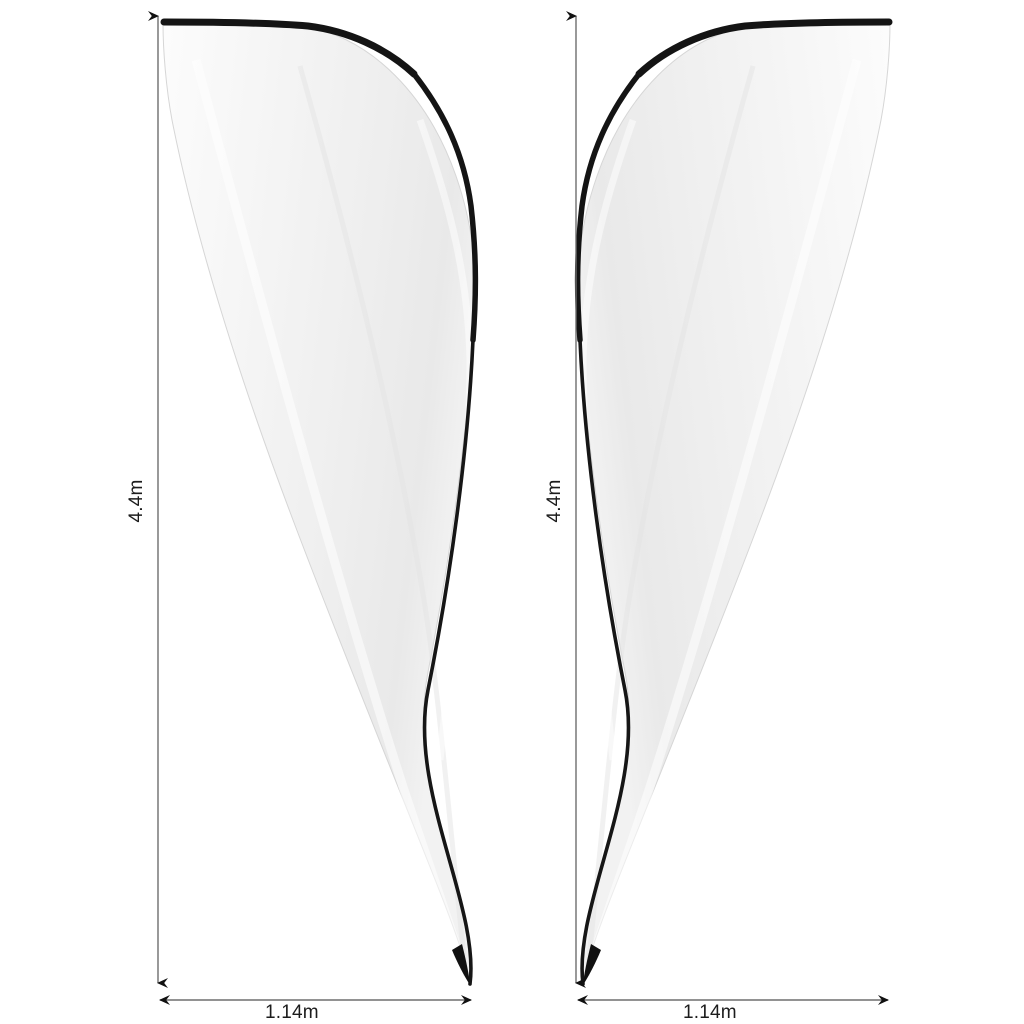 The width and height of the screenshot is (1024, 1024). I want to click on flag-right-fold-b, so click(670, 521).